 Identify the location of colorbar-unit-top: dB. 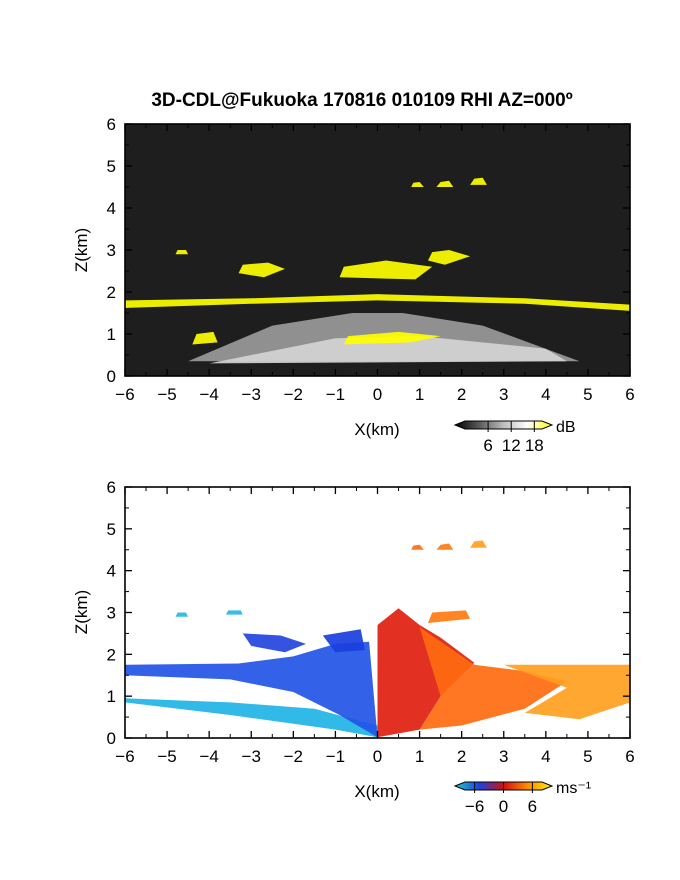
(566, 427).